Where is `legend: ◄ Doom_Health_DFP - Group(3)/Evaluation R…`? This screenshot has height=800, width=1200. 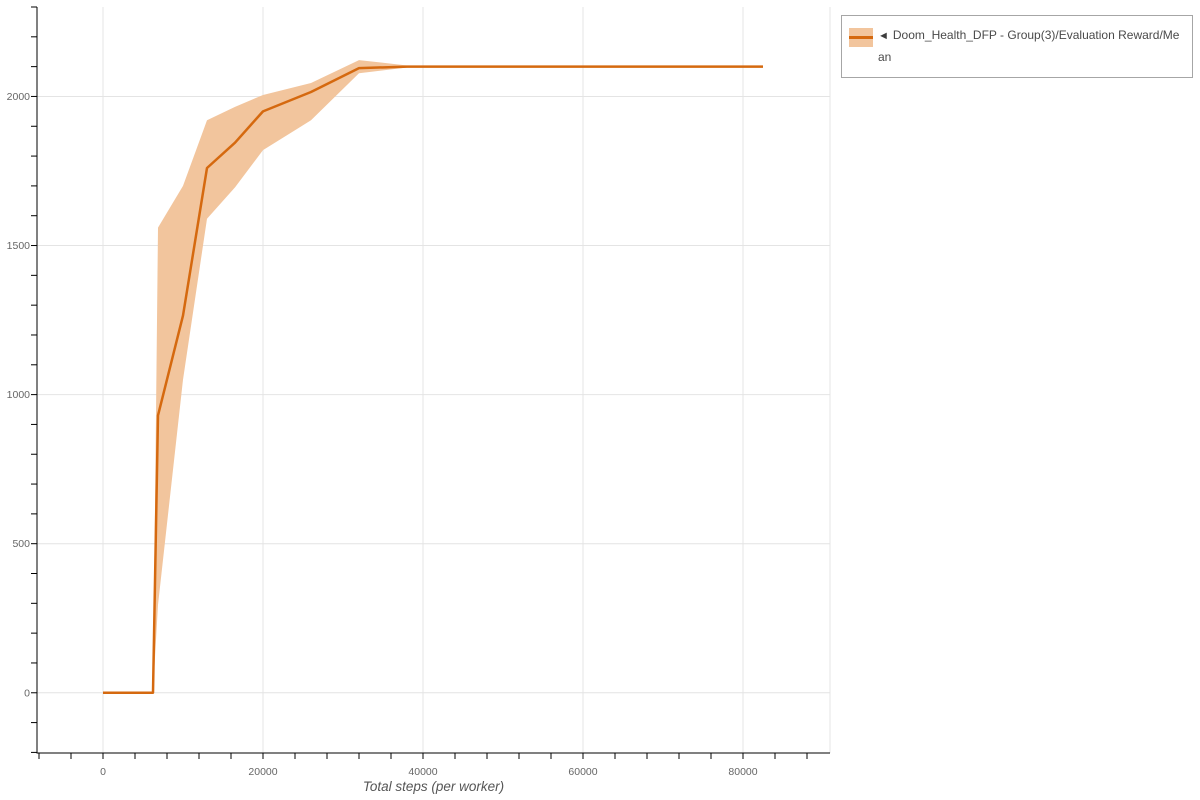
legend: ◄ Doom_Health_DFP - Group(3)/Evaluation R… is located at coordinates (1017, 46).